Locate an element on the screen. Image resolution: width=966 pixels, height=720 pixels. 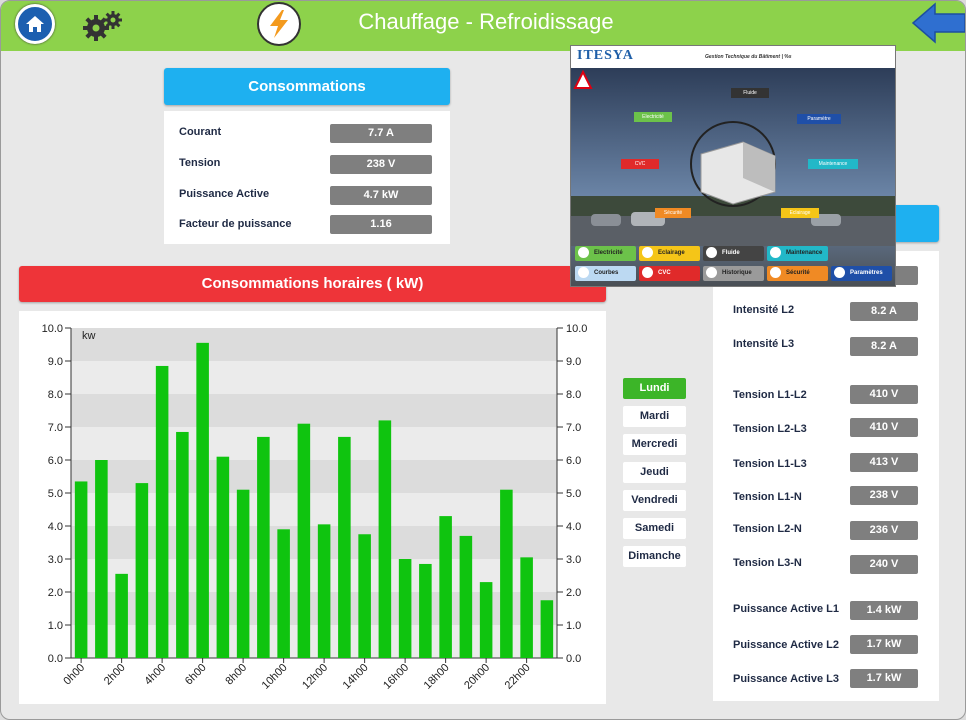
courant-label: Courant is located at coordinates (200, 132).